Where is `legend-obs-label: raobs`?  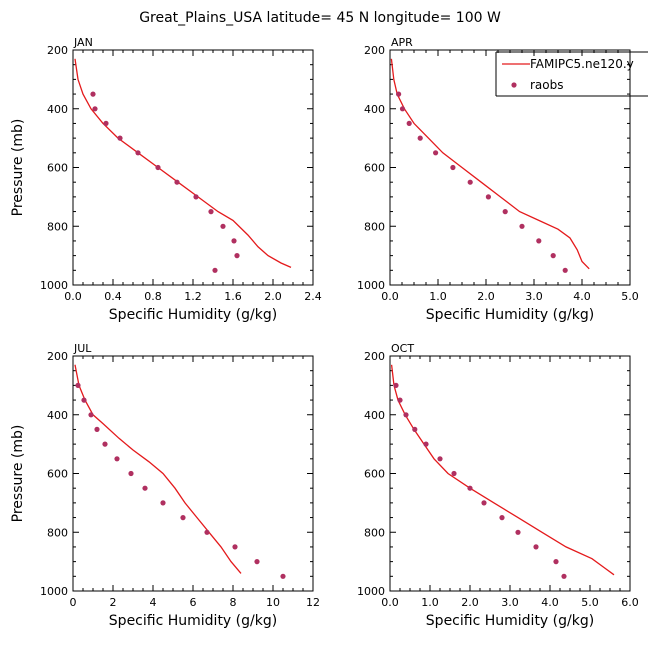 legend-obs-label: raobs is located at coordinates (547, 85).